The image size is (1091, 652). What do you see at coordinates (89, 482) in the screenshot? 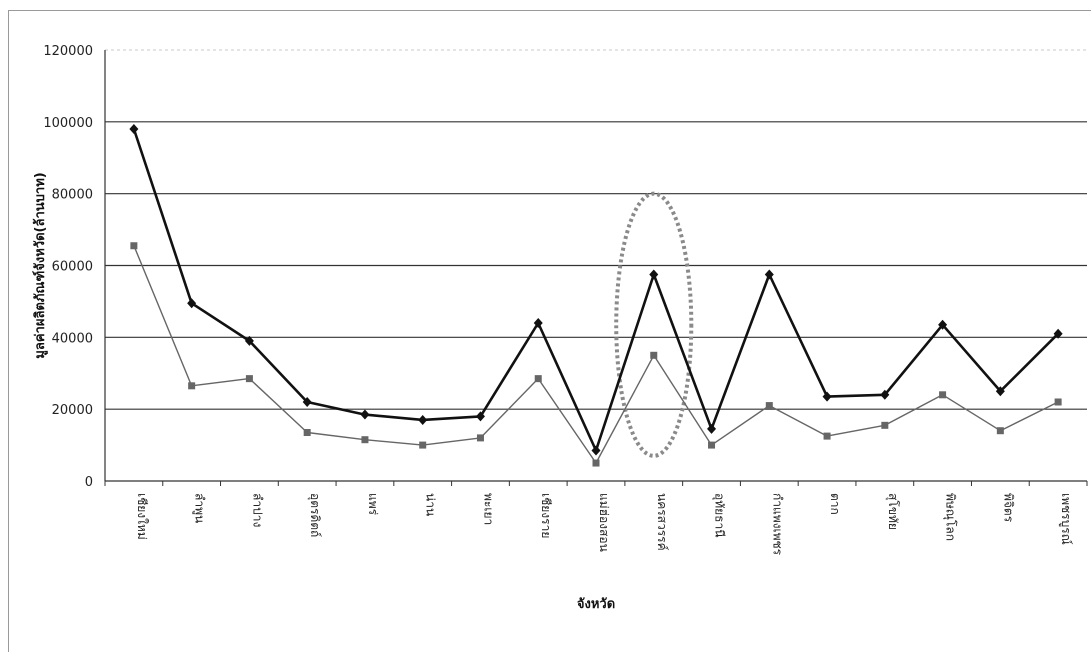
I see `y-tick-label: 0` at bounding box center [89, 482].